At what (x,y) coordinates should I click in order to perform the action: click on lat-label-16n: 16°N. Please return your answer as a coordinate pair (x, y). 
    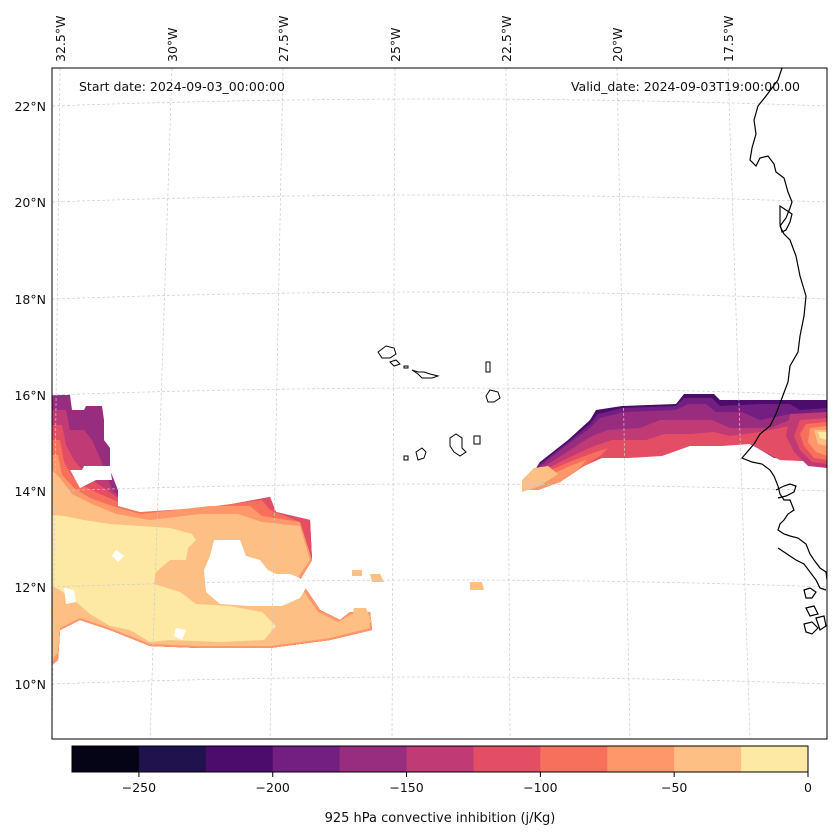
    Looking at the image, I should click on (30, 395).